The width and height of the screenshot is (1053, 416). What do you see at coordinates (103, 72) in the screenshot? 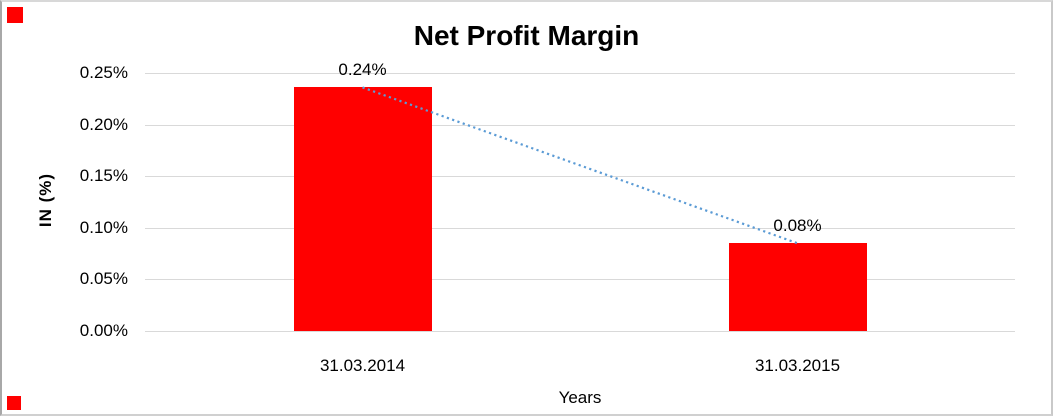
I see `y-tick-label: 0.25%` at bounding box center [103, 72].